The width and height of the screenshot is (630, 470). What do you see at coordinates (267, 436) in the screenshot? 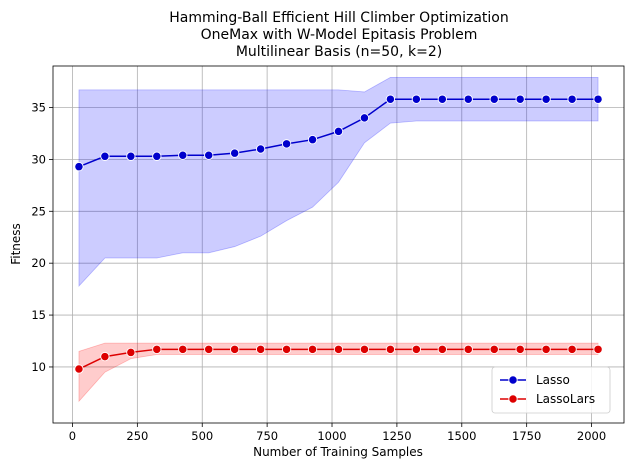
I see `x-tick-label: 750` at bounding box center [267, 436].